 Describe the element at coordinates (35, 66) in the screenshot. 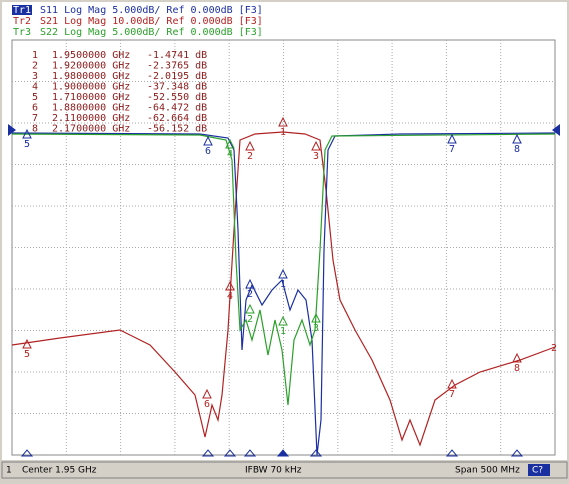

I see `marker-num: 2` at that location.